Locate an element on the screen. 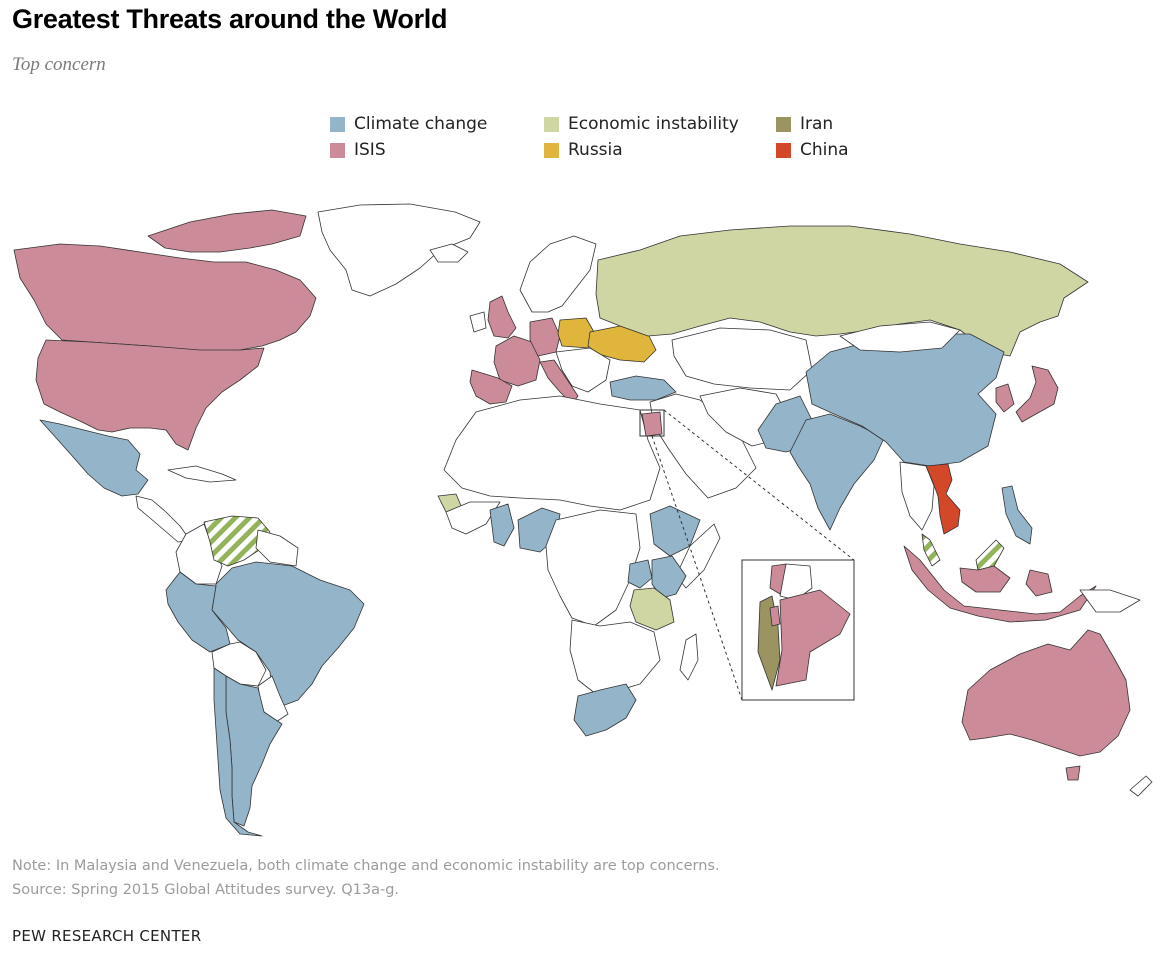  chile is located at coordinates (238, 752).